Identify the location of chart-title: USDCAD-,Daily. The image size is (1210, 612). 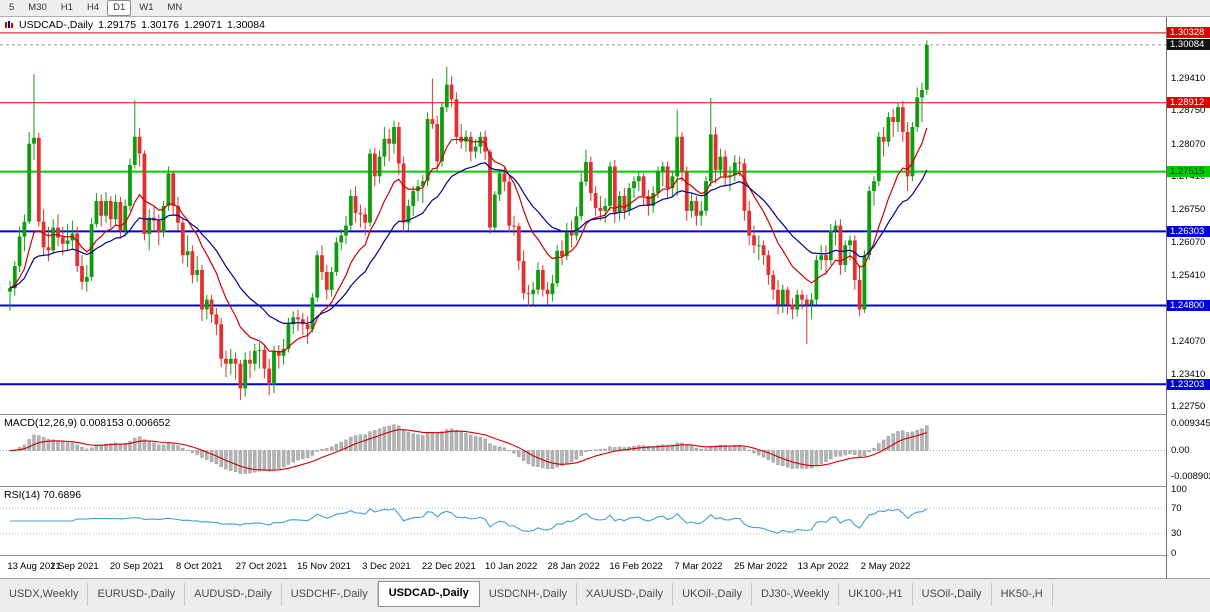
(56, 25).